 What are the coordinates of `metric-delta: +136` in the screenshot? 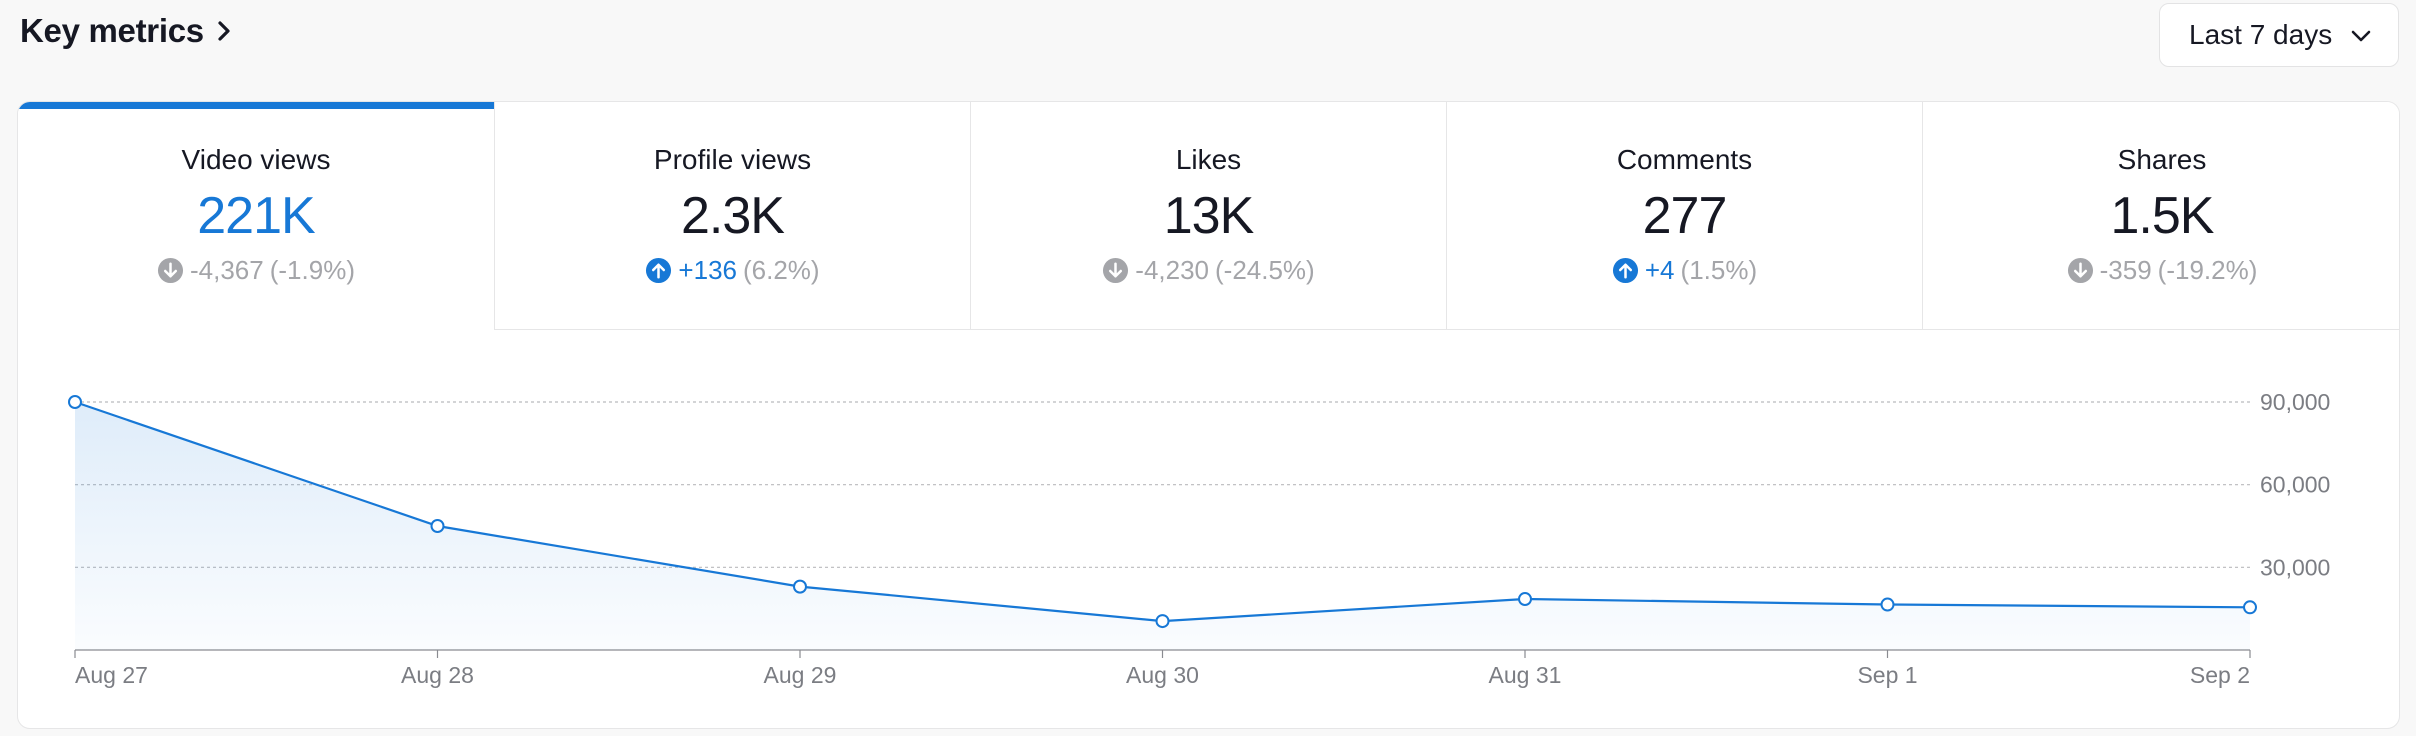 It's located at (707, 270).